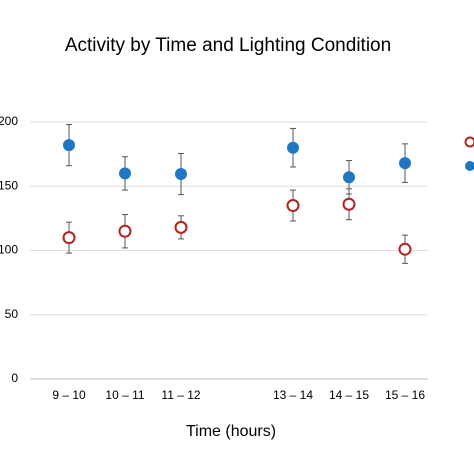 Image resolution: width=474 pixels, height=474 pixels. What do you see at coordinates (12, 314) in the screenshot?
I see `y-tick-label: 50` at bounding box center [12, 314].